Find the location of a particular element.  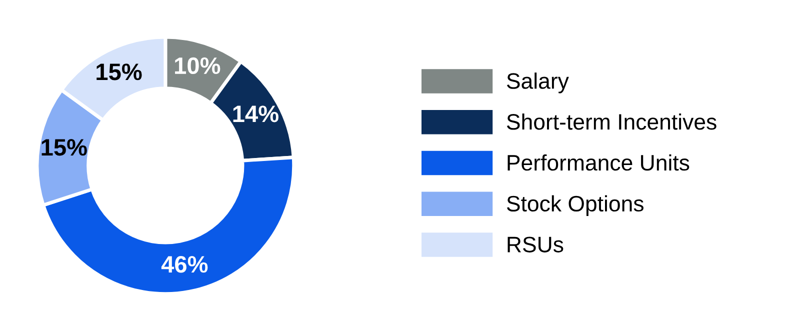

legend-label: Performance Units is located at coordinates (599, 162).